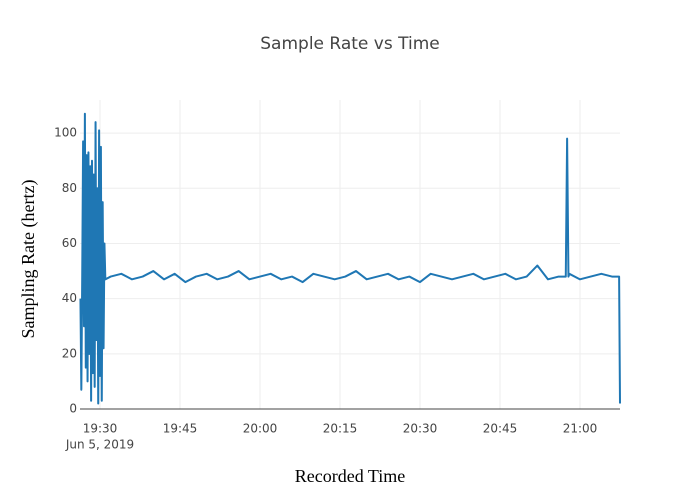  What do you see at coordinates (260, 429) in the screenshot?
I see `x-tick-label: 20:00` at bounding box center [260, 429].